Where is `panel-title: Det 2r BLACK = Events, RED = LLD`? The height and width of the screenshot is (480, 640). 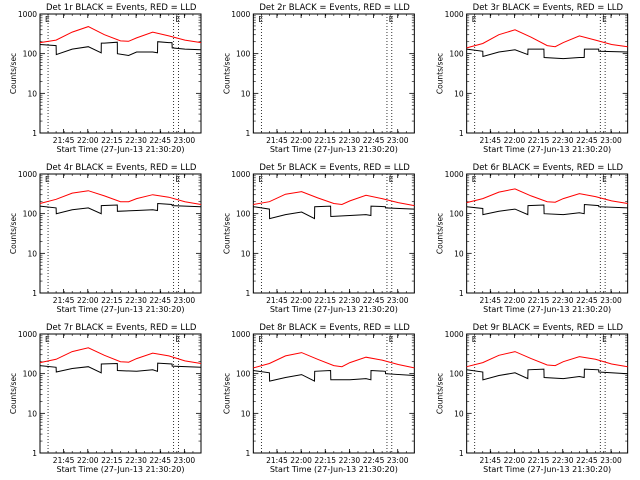
panel-title: Det 2r BLACK = Events, RED = LLD is located at coordinates (334, 8).